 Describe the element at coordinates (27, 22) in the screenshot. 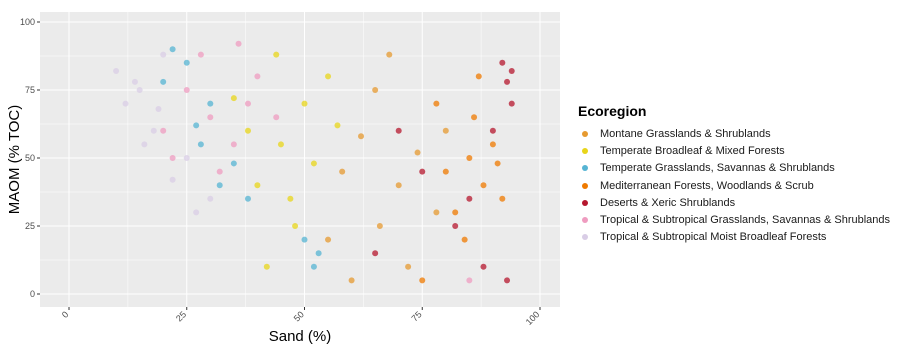

I see `y-tick-label: 100` at that location.